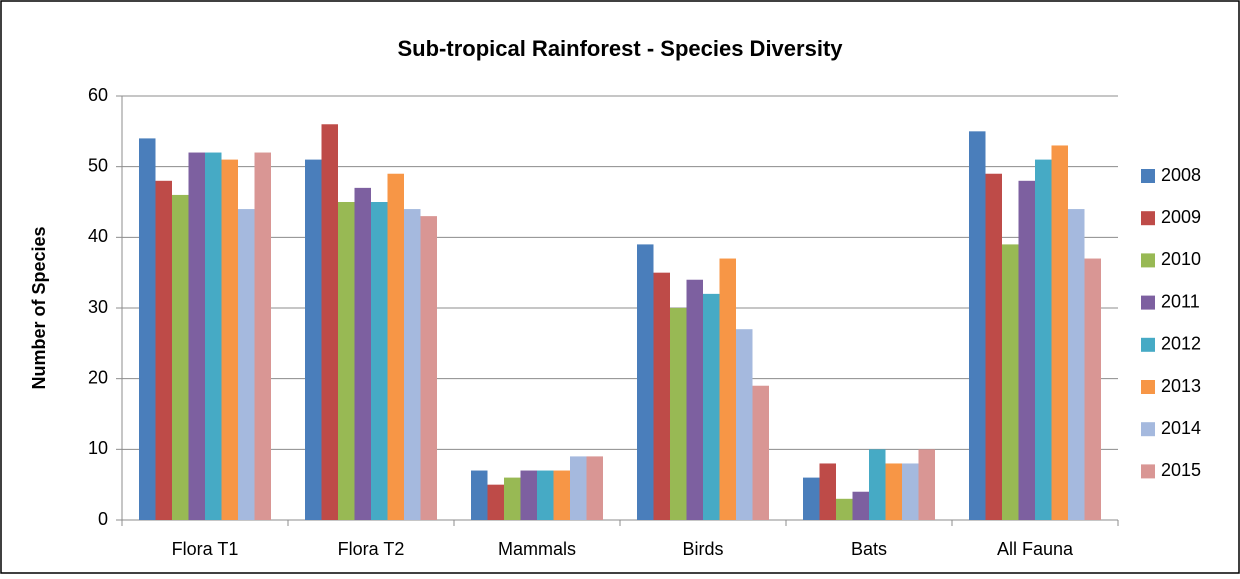  What do you see at coordinates (1181, 428) in the screenshot?
I see `legend-label: 2014` at bounding box center [1181, 428].